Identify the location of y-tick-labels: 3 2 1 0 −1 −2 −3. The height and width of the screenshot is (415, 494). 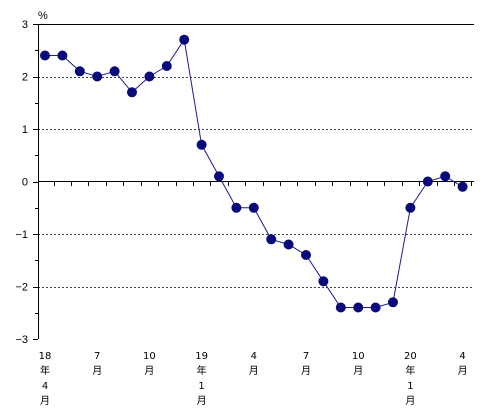
(21, 182).